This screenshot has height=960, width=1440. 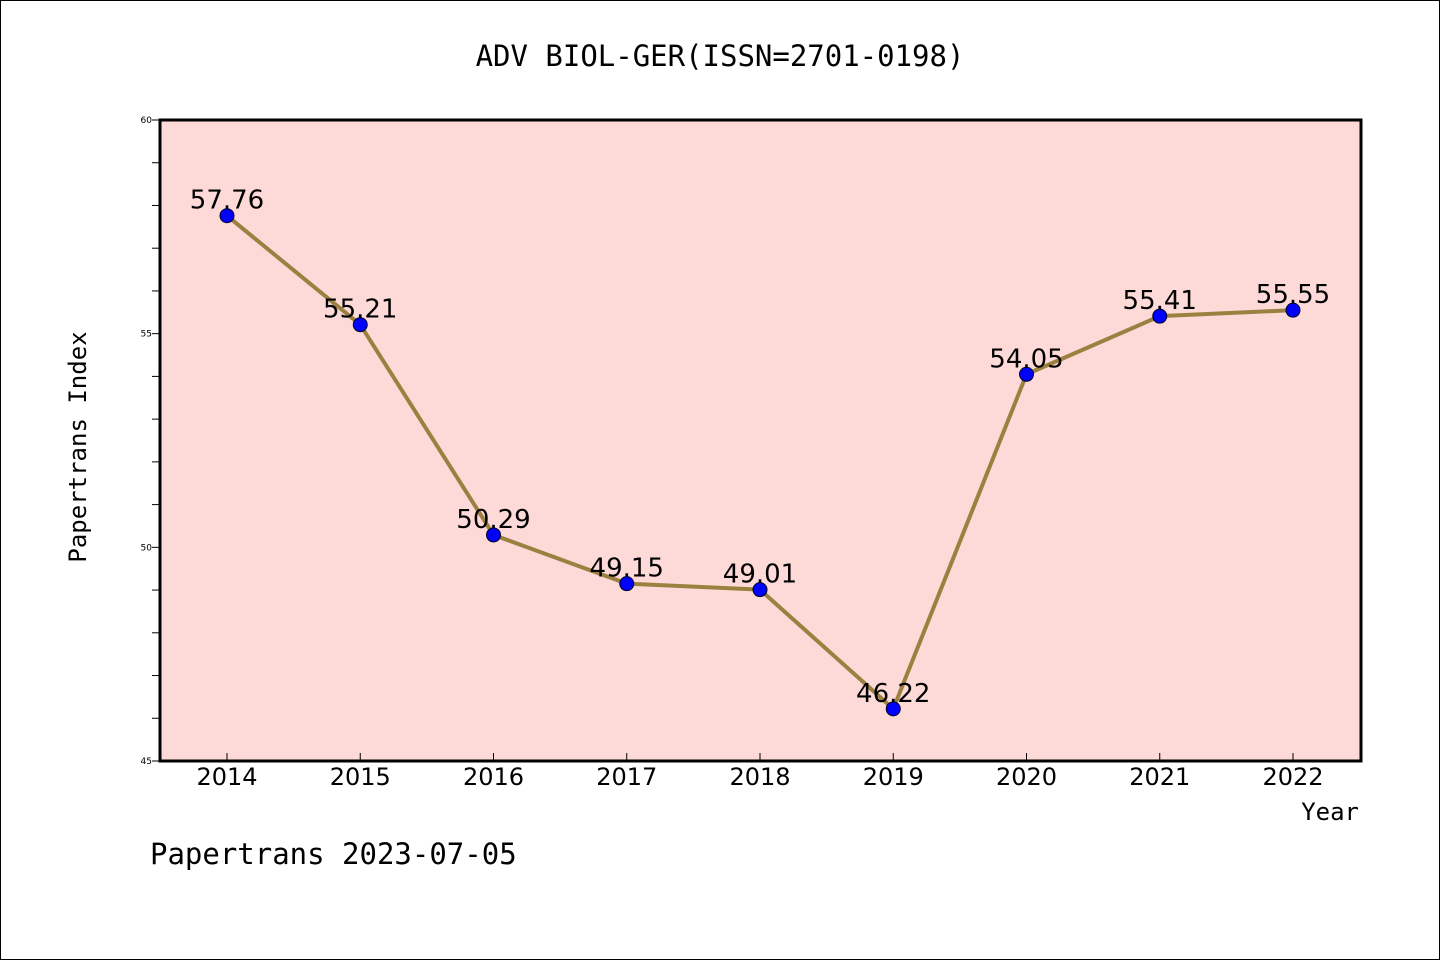 I want to click on y-tick-label: 60, so click(x=147, y=121).